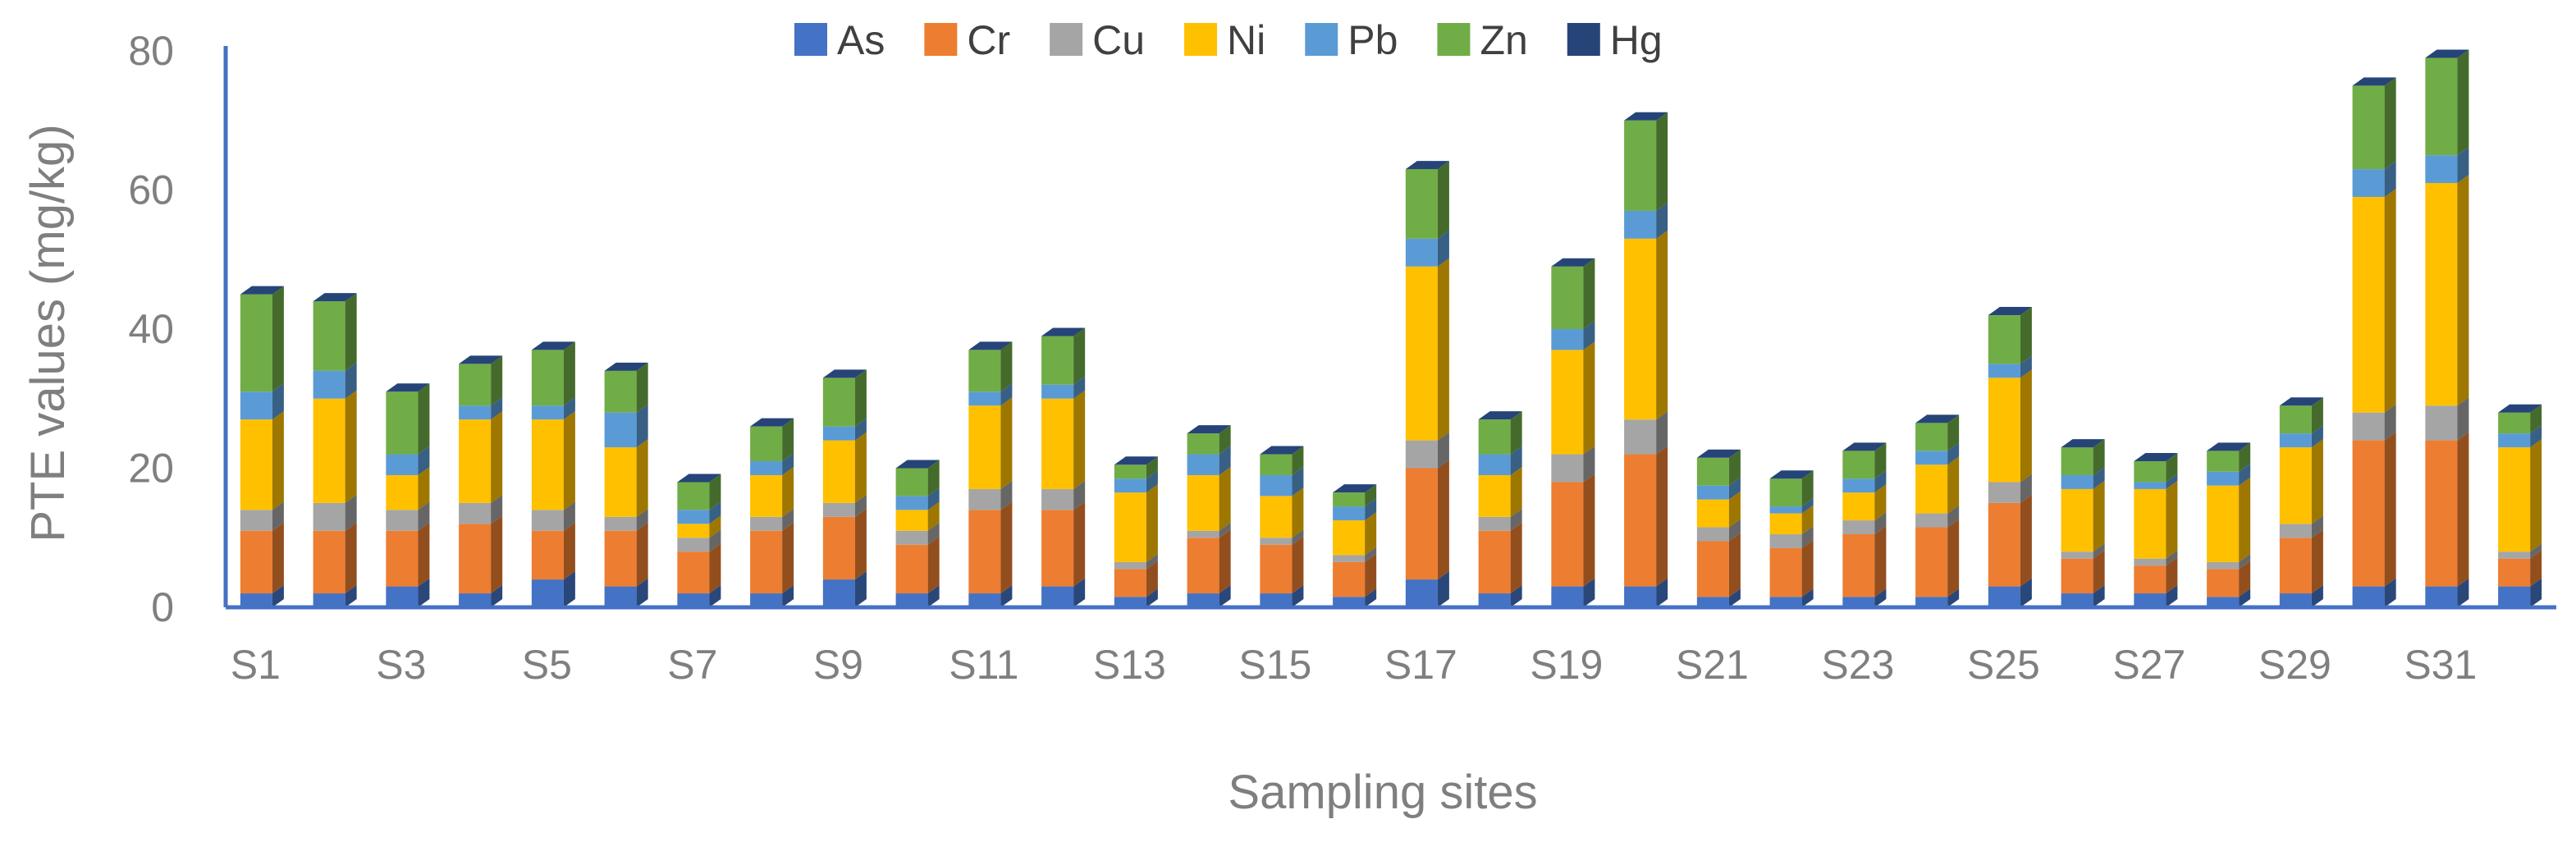  I want to click on bar-stack-s14, so click(1209, 516).